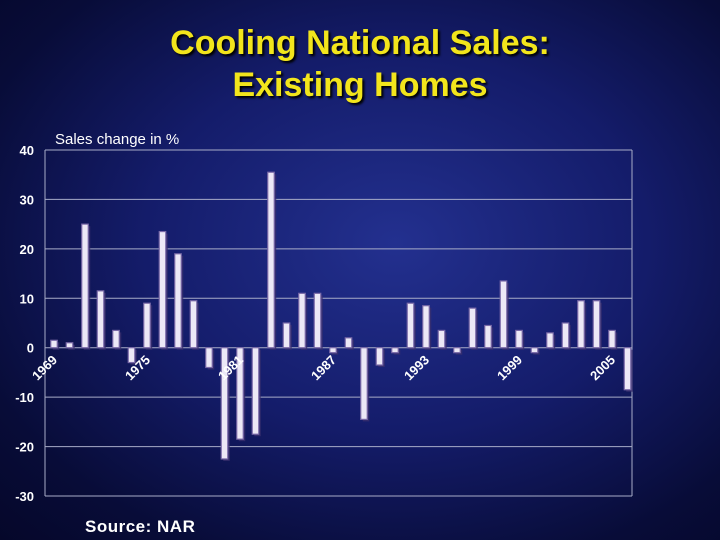 The width and height of the screenshot is (720, 540). I want to click on source-note: Source: NAR, so click(140, 526).